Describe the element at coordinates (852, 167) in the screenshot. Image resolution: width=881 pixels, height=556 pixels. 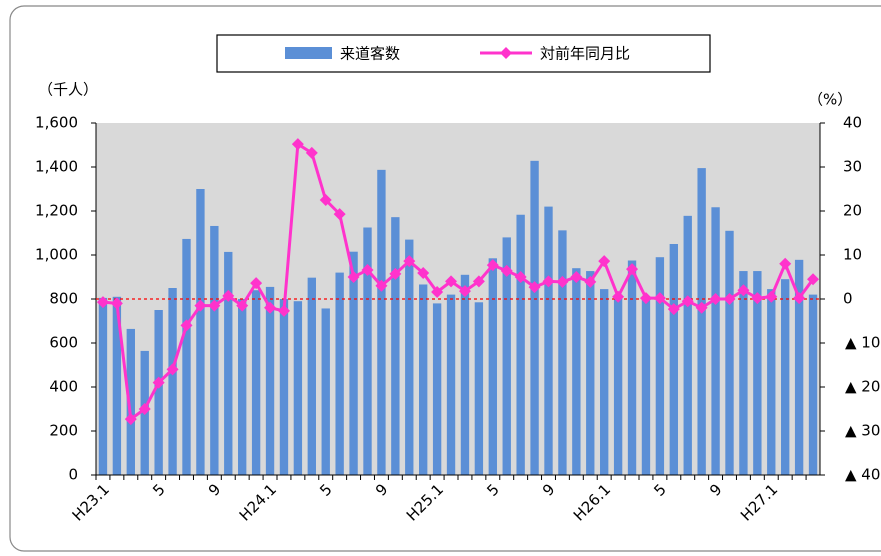
I see `y2-tick-label: 30` at that location.